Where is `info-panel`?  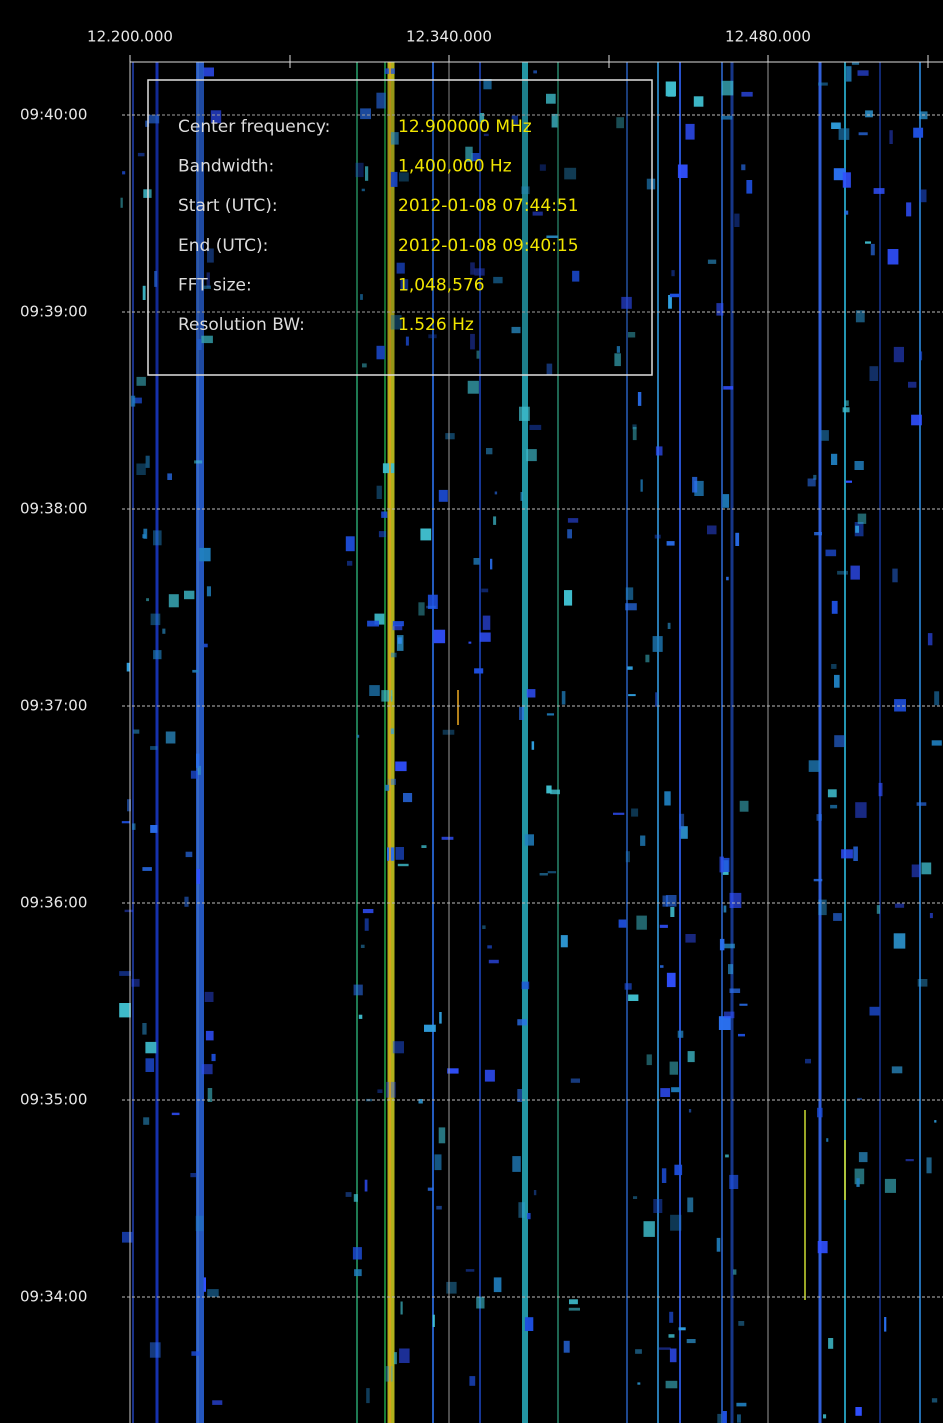 info-panel is located at coordinates (400, 227).